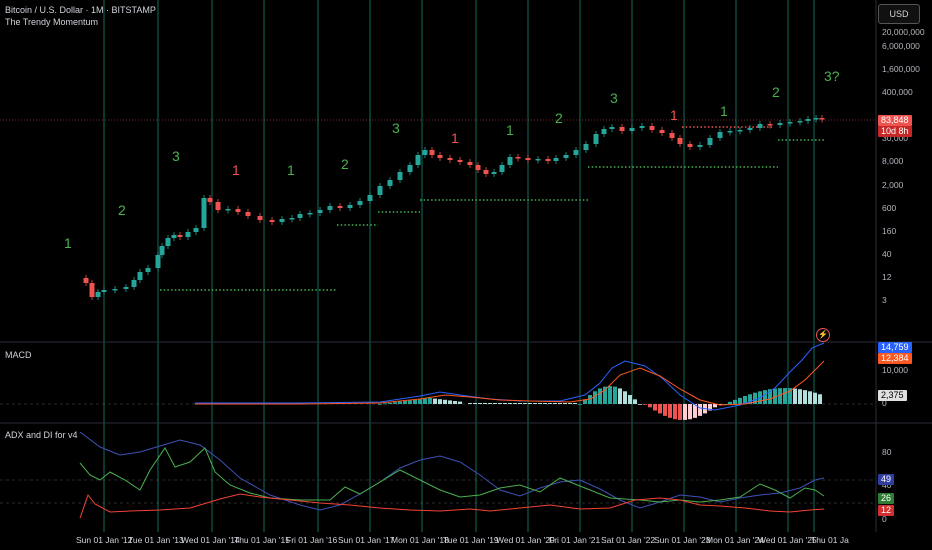  What do you see at coordinates (176, 156) in the screenshot?
I see `wave-count-label: 3` at bounding box center [176, 156].